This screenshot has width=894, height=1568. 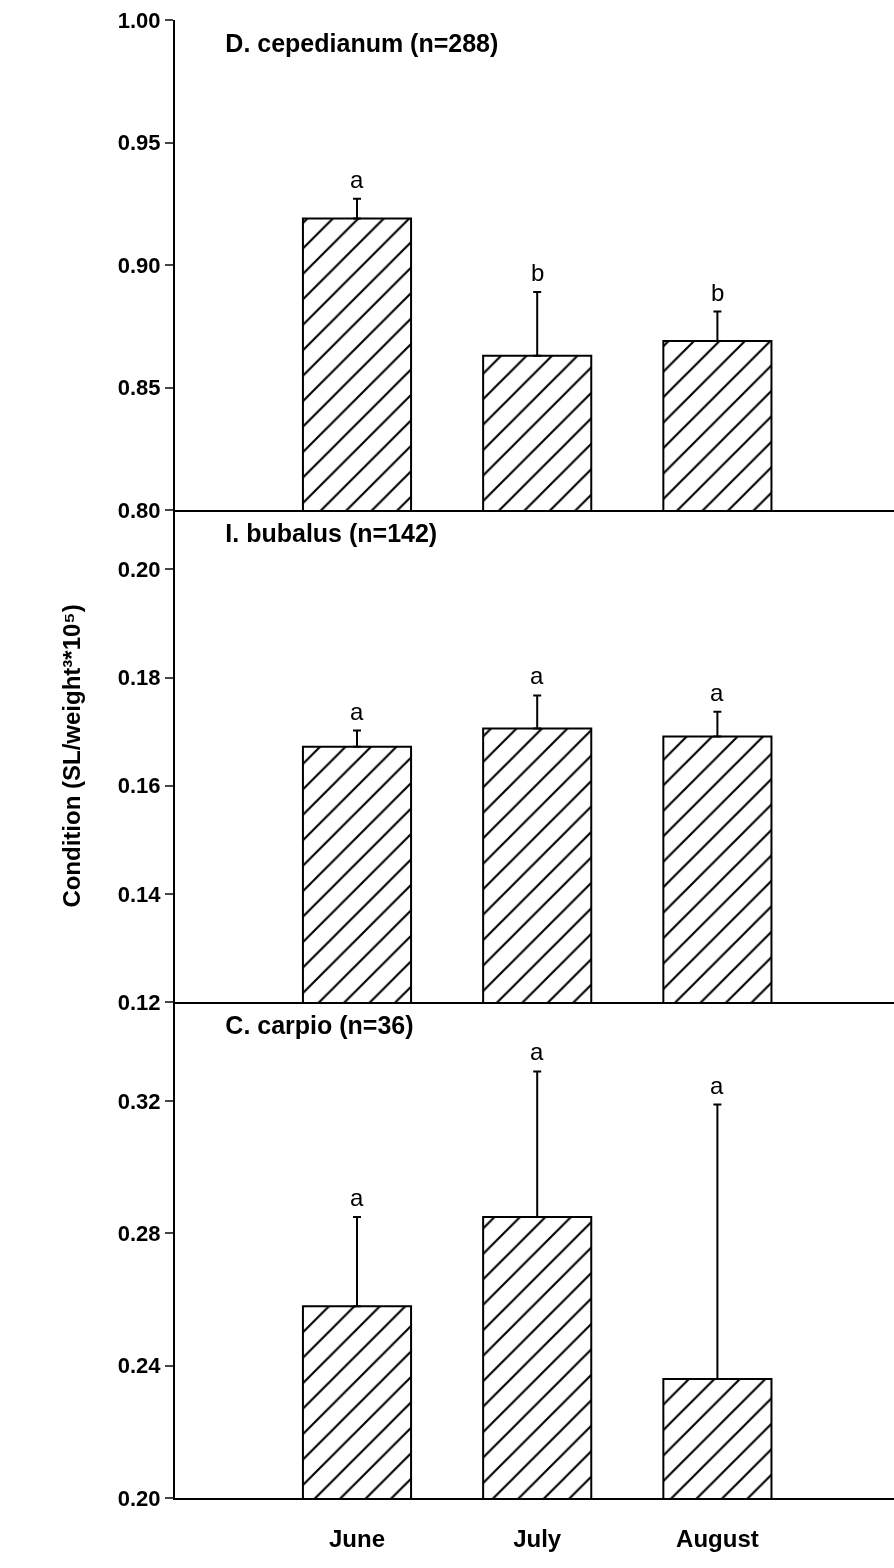 I want to click on chart-title: C. carpio (n=36), so click(x=319, y=1025).